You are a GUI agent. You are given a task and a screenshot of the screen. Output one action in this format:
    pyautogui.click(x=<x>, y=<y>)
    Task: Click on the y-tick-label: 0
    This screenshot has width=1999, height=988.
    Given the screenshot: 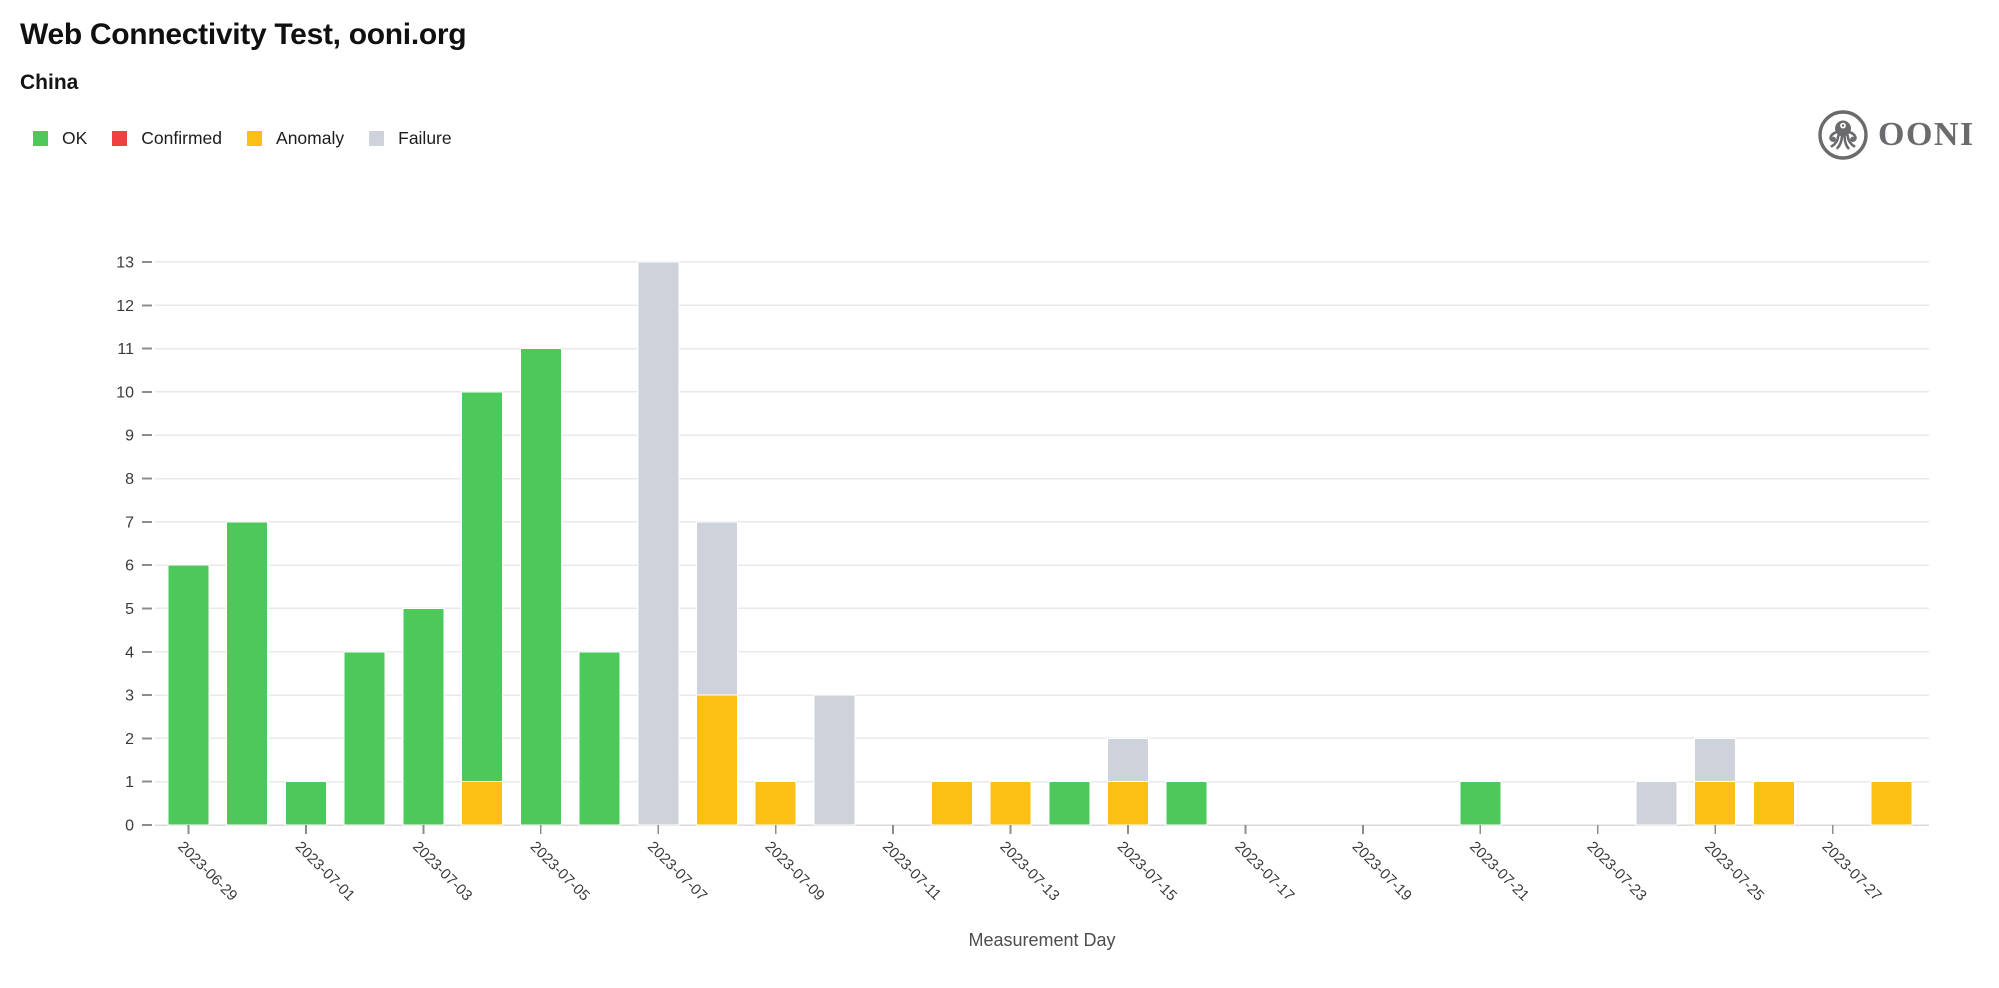 What is the action you would take?
    pyautogui.click(x=129, y=826)
    